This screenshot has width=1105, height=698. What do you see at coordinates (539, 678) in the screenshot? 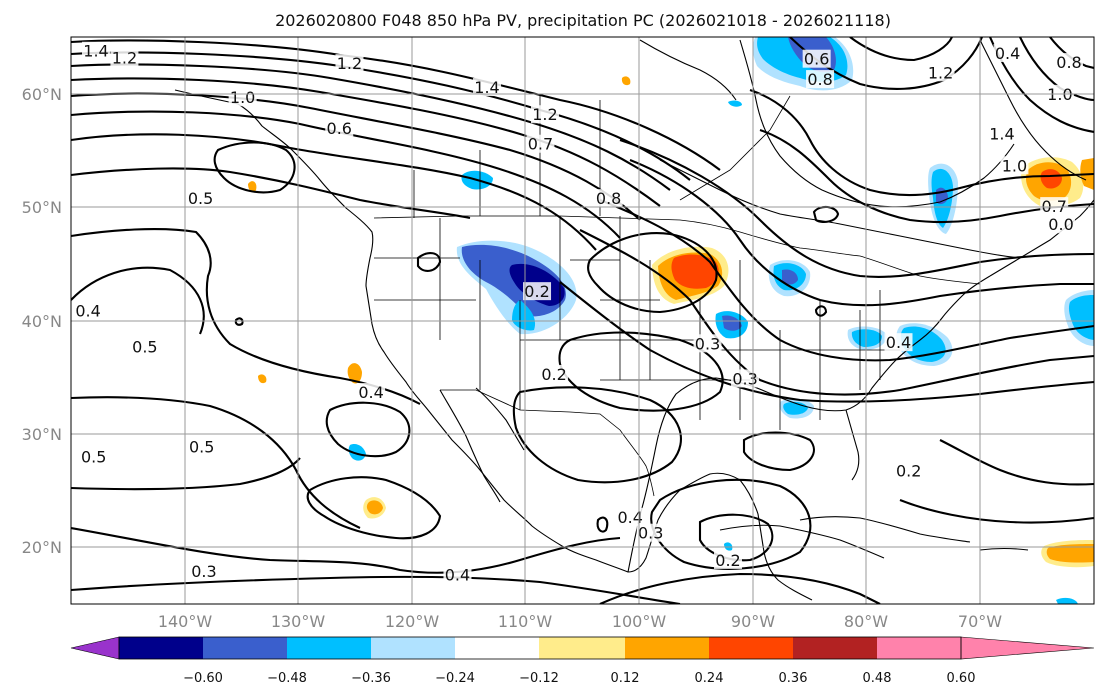
I see `colorbar-tick-label: −0.12` at bounding box center [539, 678].